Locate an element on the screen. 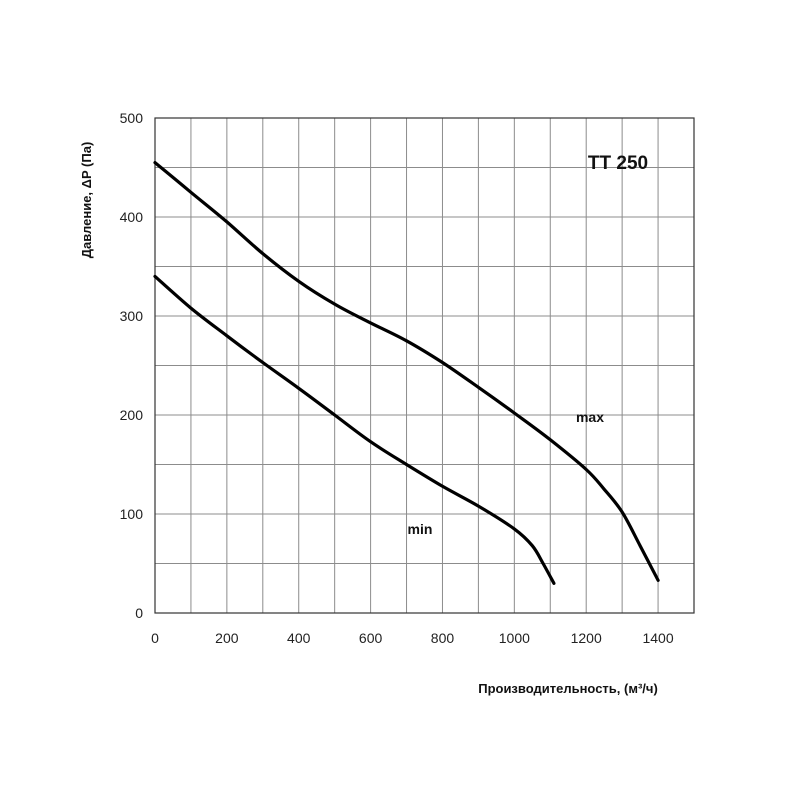  x-tick-labels: 0 200 400 600 800 1000 1200 1400 is located at coordinates (412, 638).